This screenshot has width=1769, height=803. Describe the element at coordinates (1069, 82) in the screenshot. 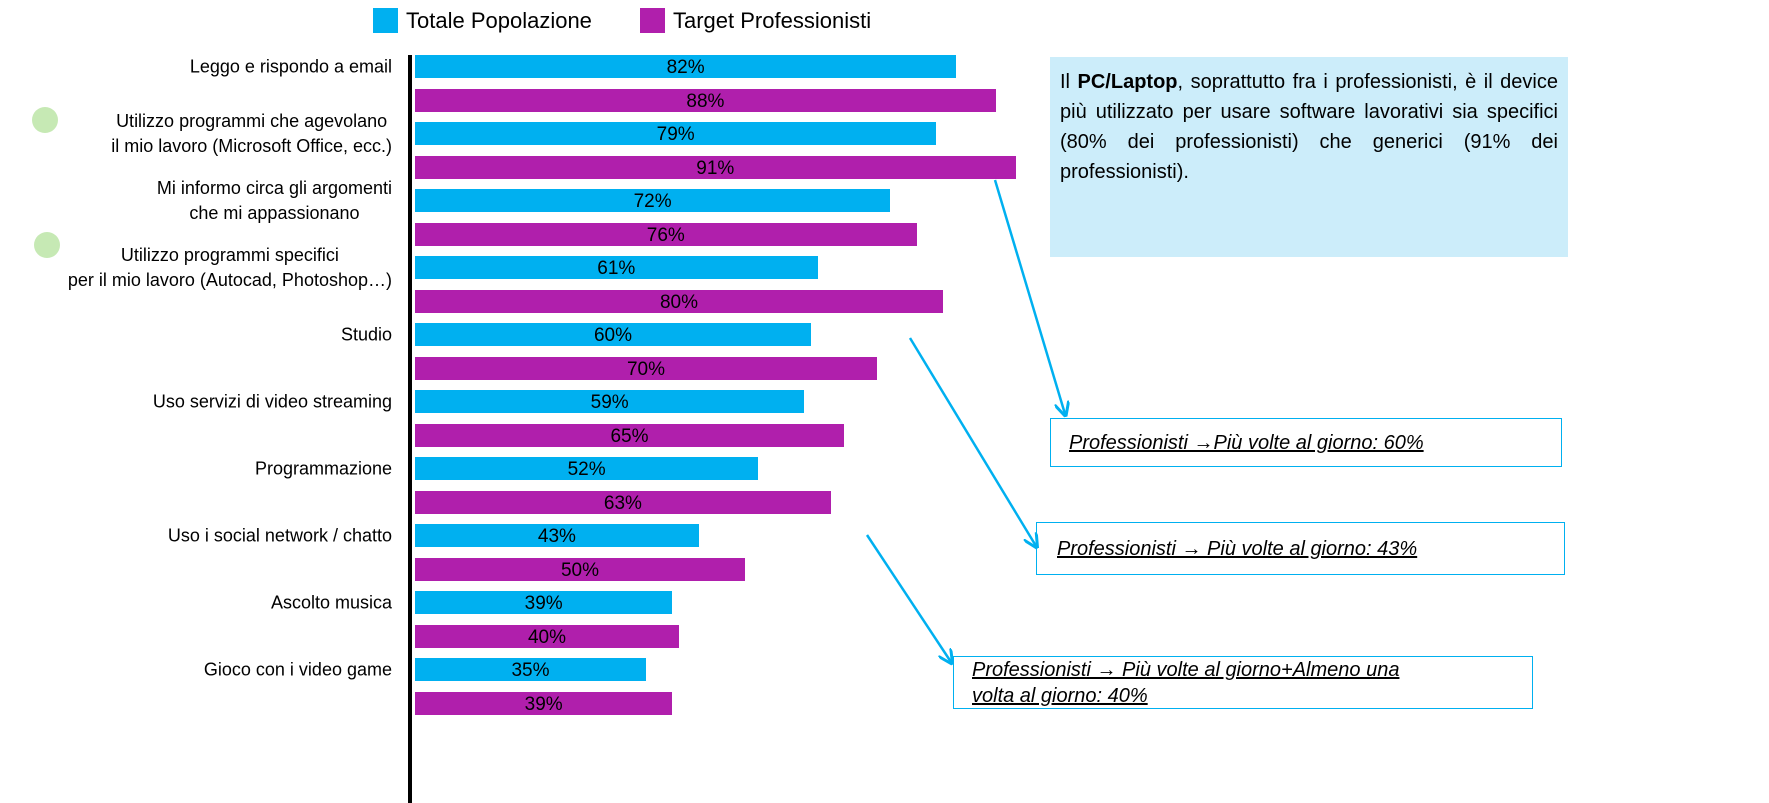

I see `note-text: Il` at that location.